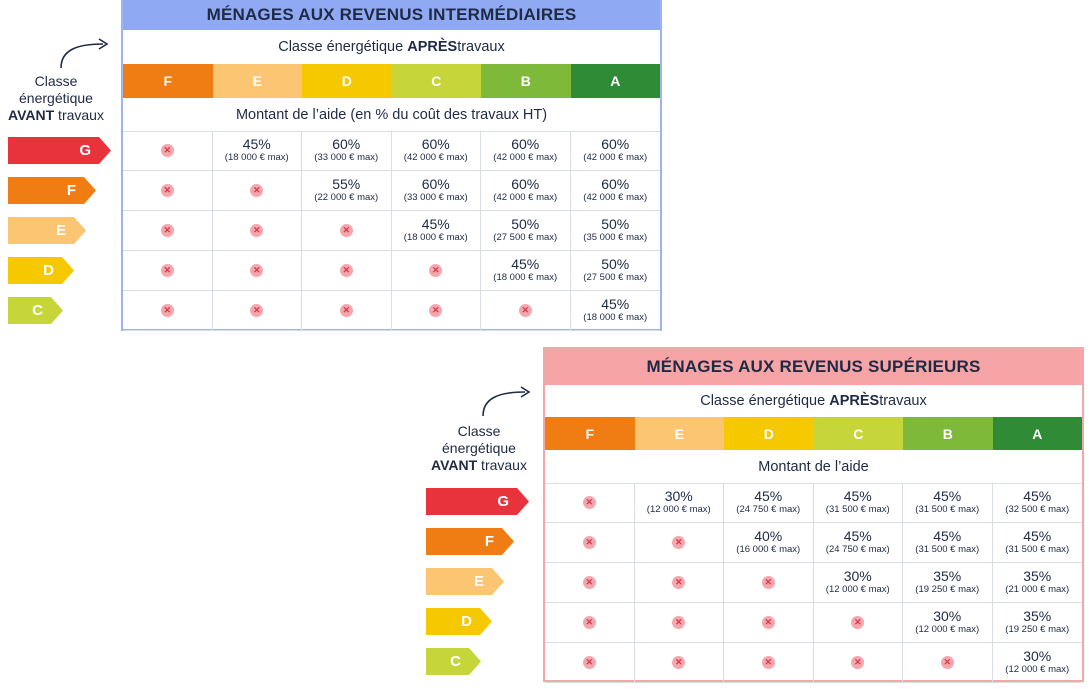 The width and height of the screenshot is (1090, 689). Describe the element at coordinates (903, 401) in the screenshot. I see `after-label-suffix: travaux` at that location.